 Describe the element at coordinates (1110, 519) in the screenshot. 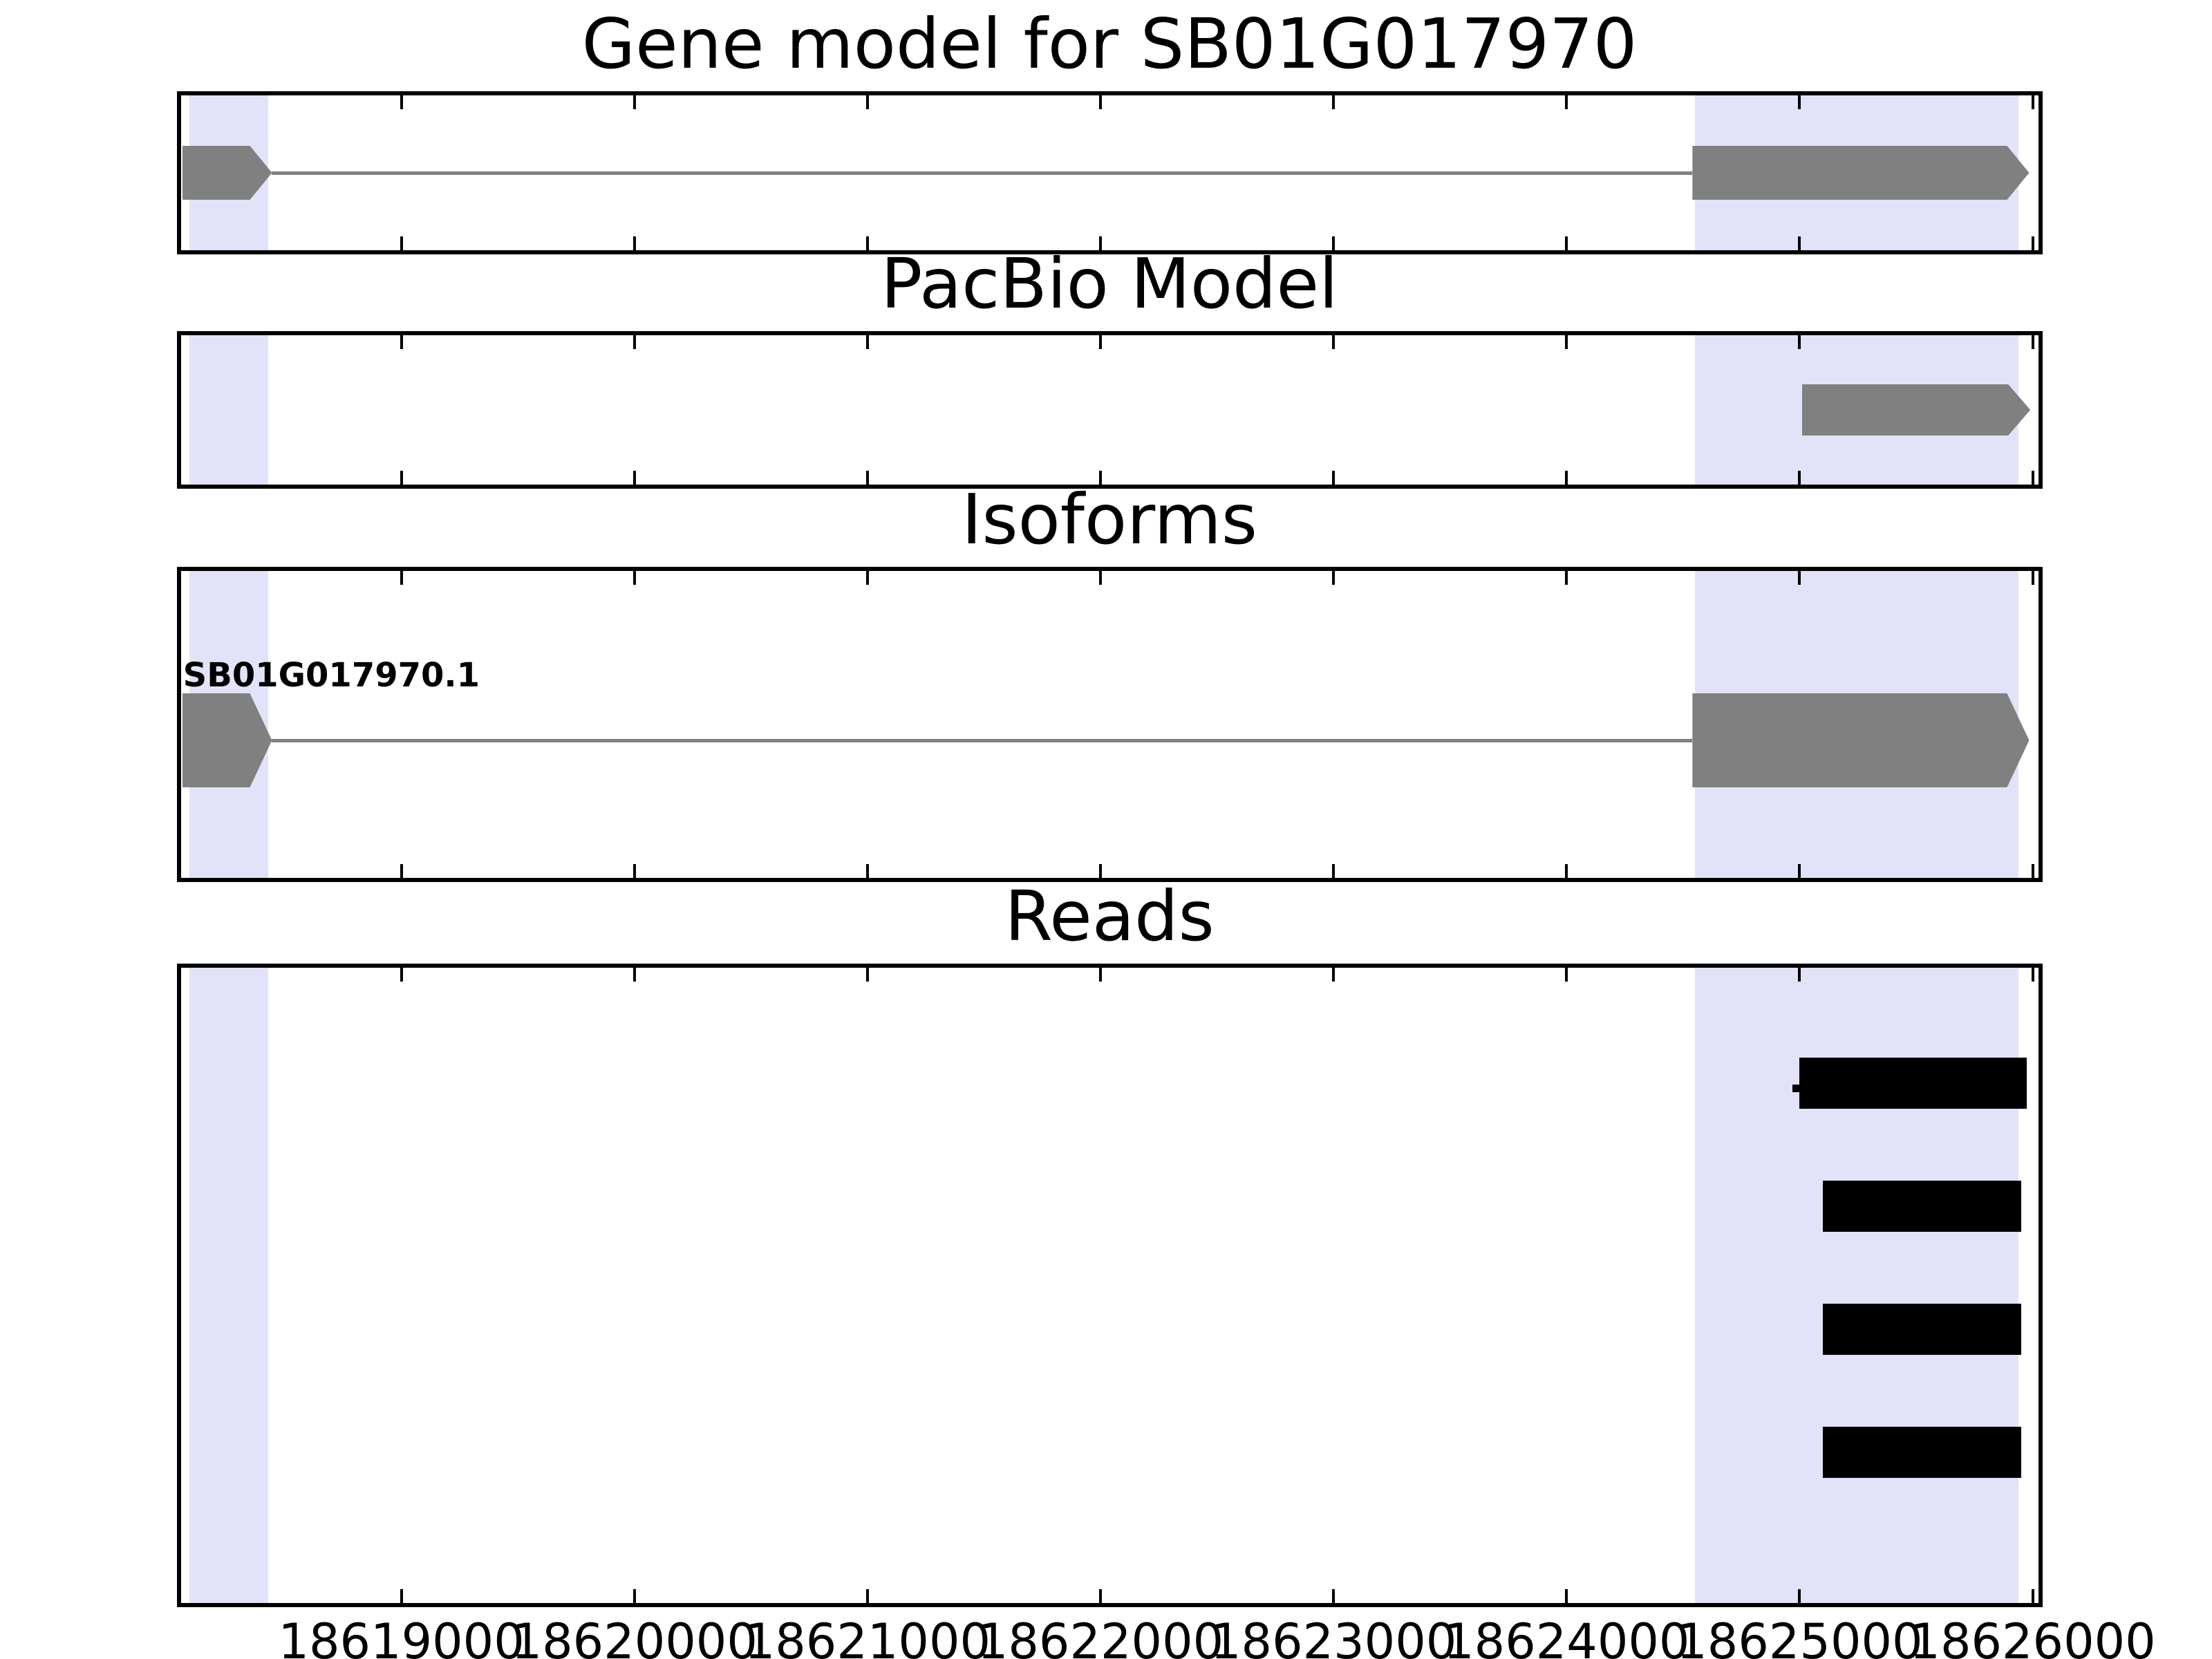

I see `isoforms-panel-title: Isoforms` at that location.